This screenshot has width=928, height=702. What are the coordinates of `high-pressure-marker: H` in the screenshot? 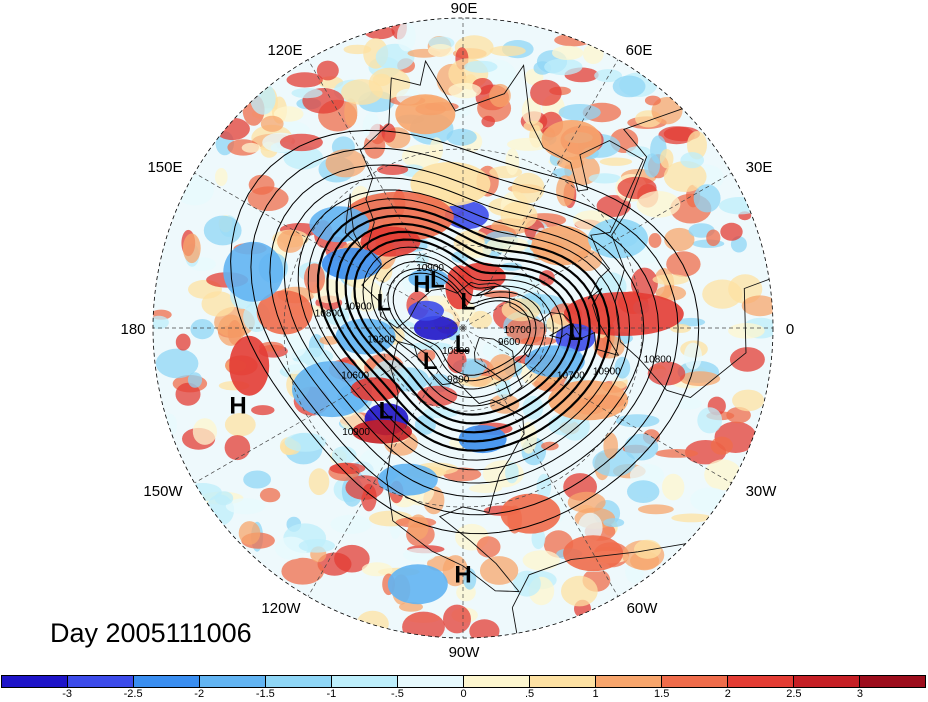 It's located at (237, 405).